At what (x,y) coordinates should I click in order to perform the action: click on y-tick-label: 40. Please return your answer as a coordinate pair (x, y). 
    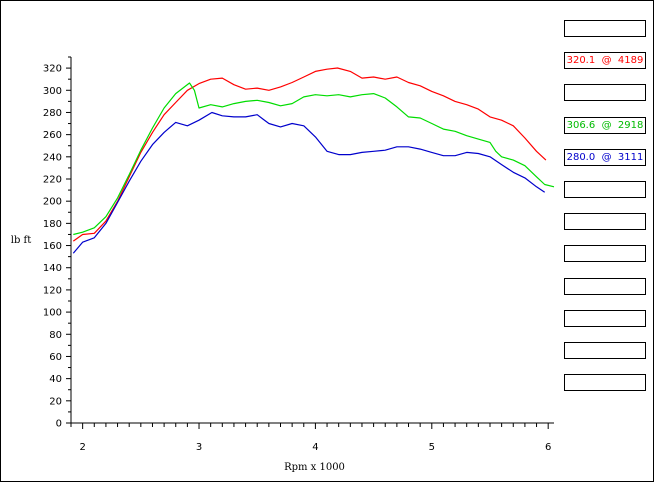
    Looking at the image, I should click on (55, 379).